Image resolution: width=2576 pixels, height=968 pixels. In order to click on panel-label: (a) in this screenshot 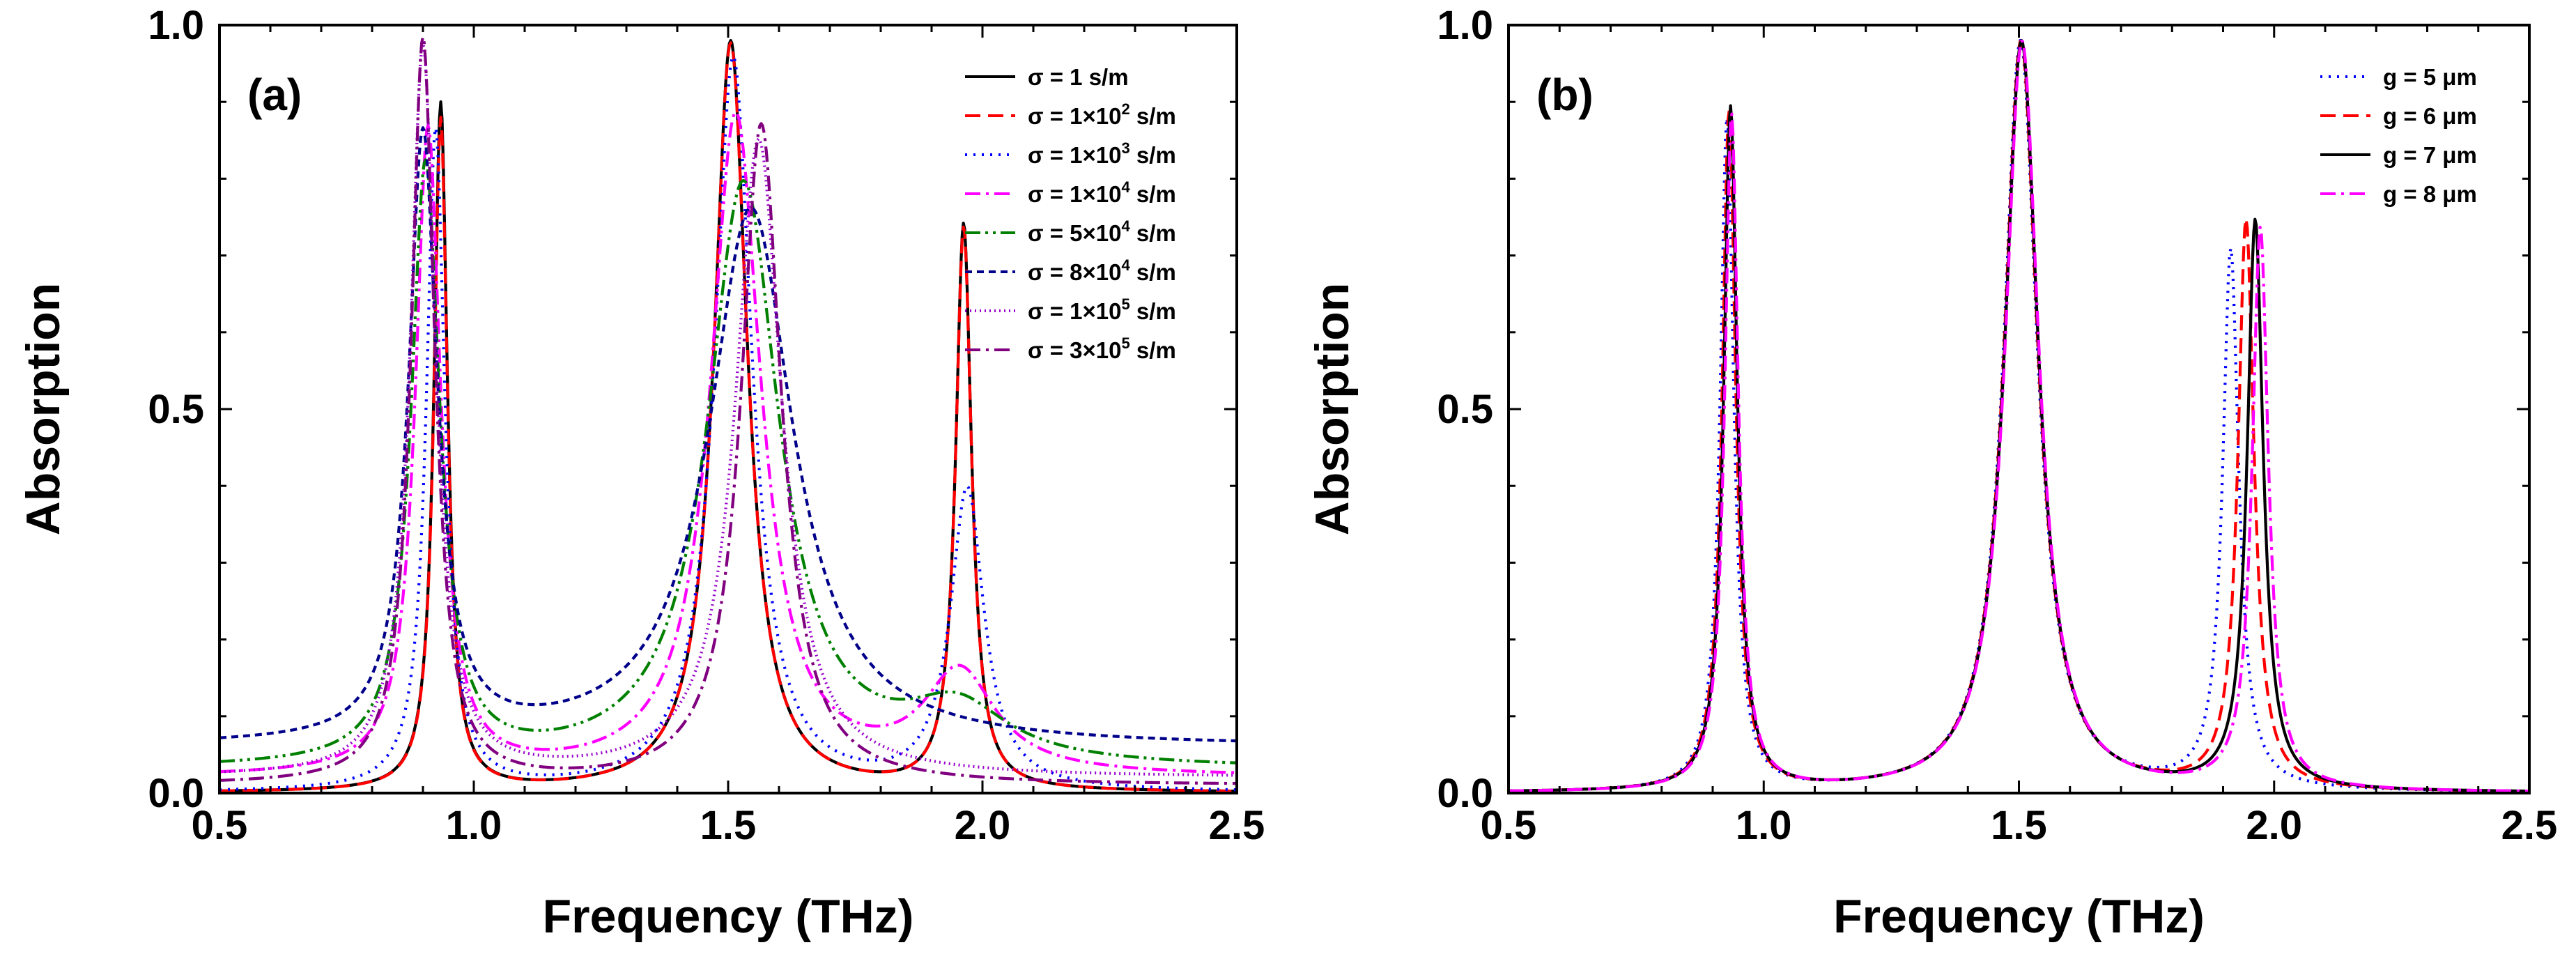, I will do `click(274, 95)`.